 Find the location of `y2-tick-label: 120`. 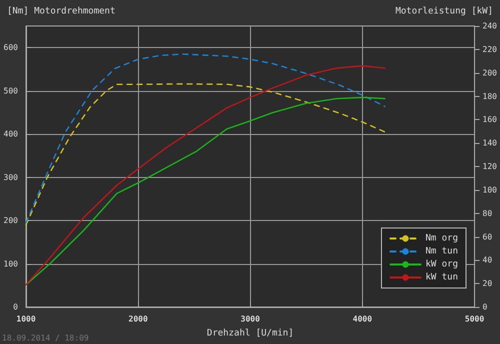

y2-tick-label: 120 is located at coordinates (490, 166).